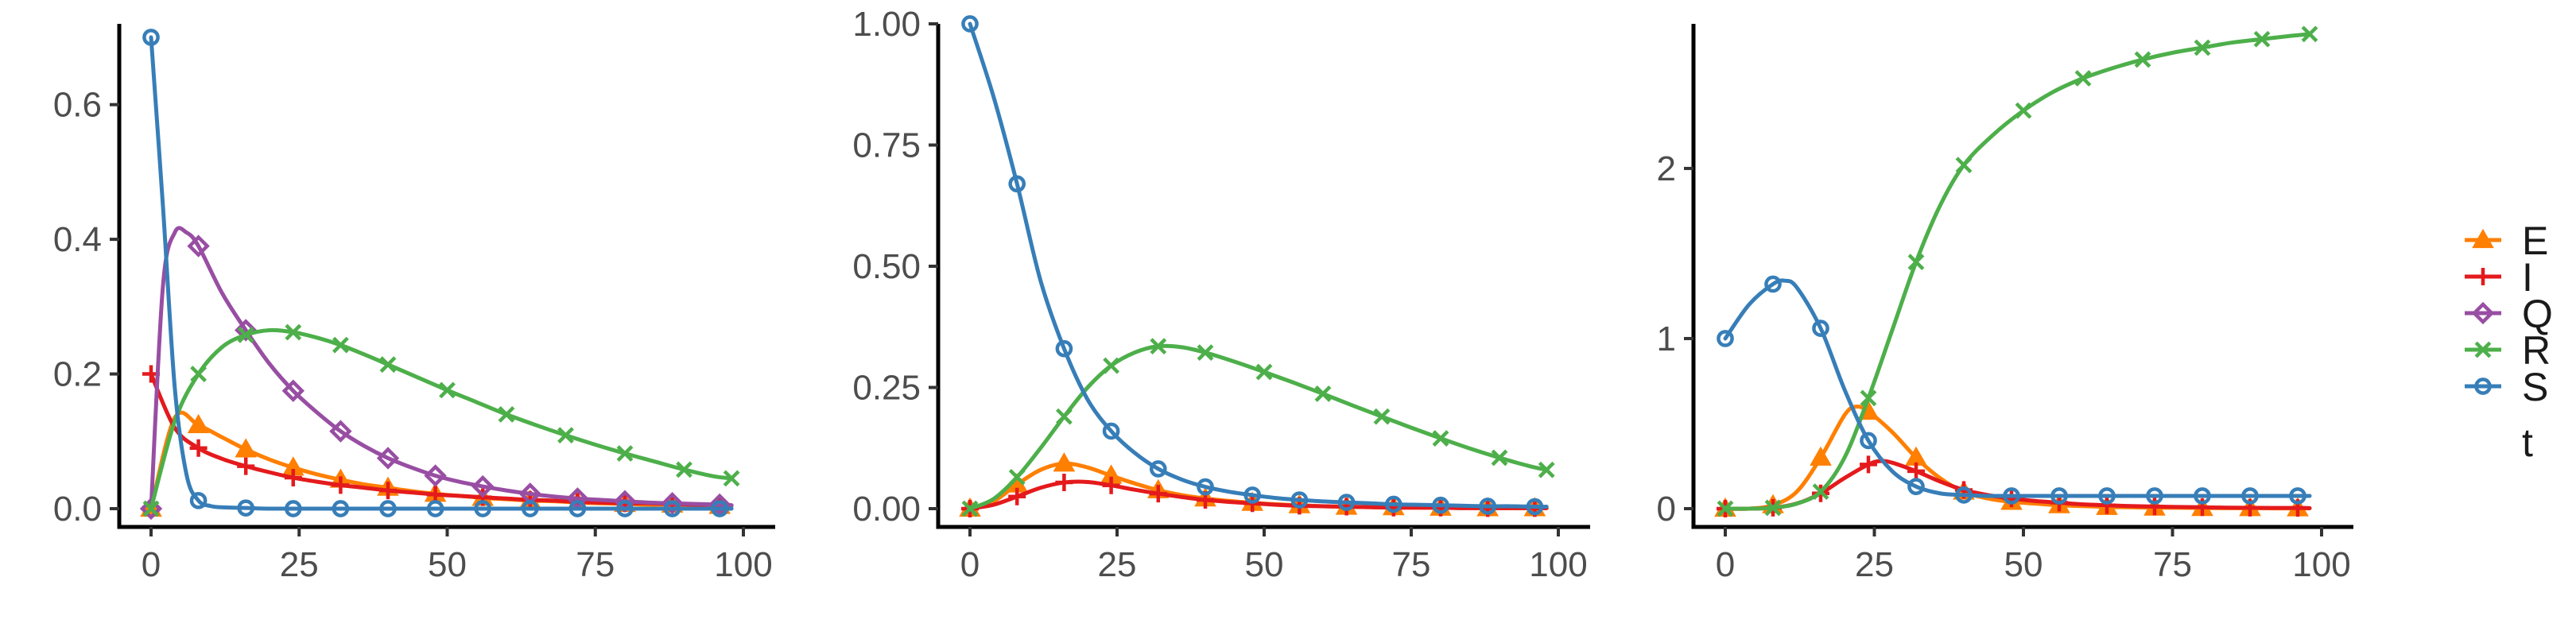 The image size is (2576, 639). I want to click on legend-label-S: S, so click(2535, 387).